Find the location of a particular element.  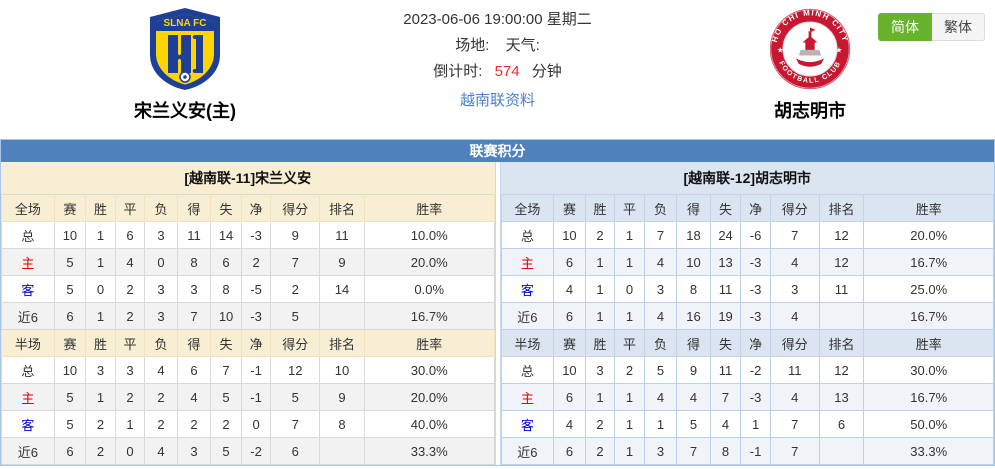

stats-row: 近6 6 2 1 3 7 8 -1 7 33.3% is located at coordinates (747, 451).